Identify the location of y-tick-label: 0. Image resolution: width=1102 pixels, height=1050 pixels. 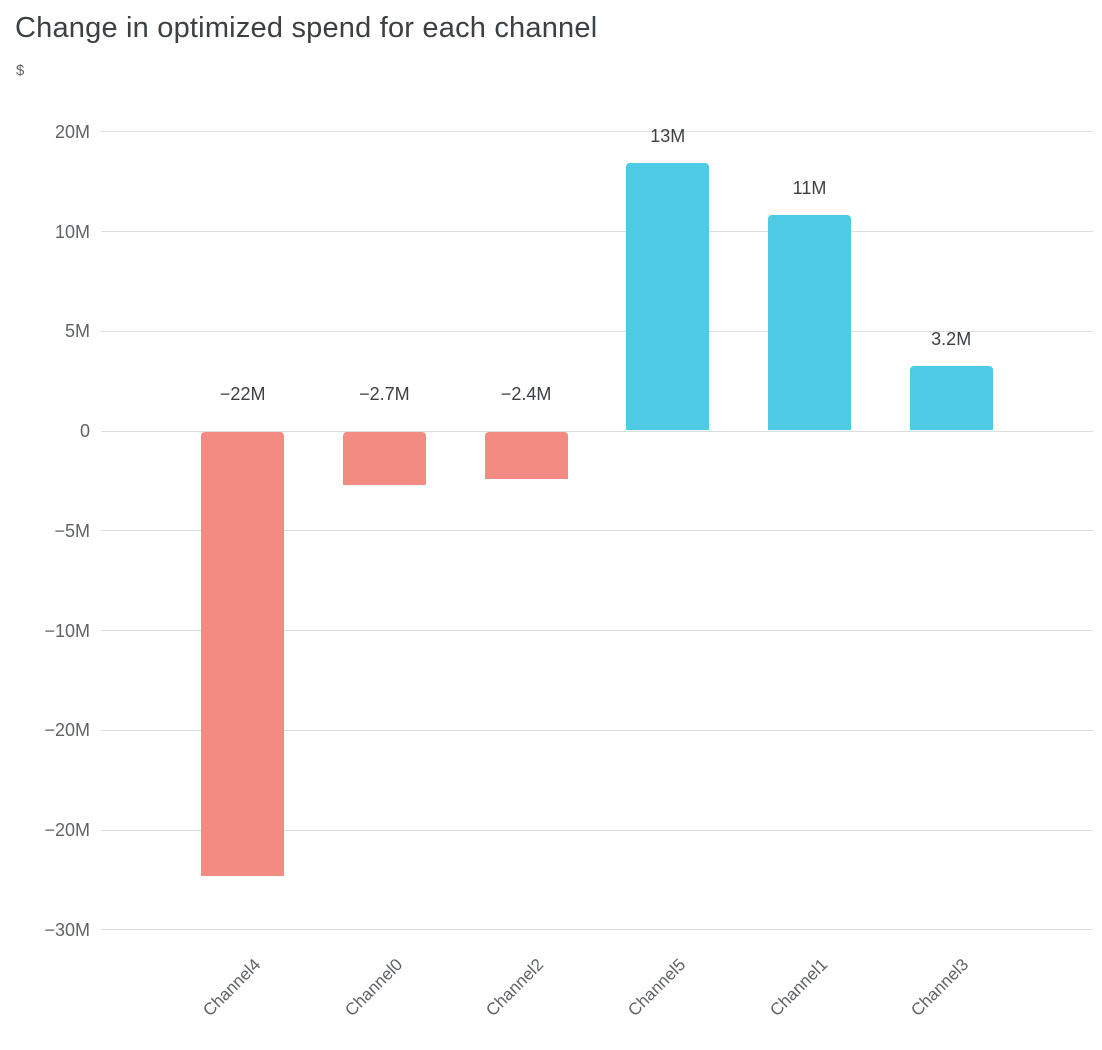
(84, 431).